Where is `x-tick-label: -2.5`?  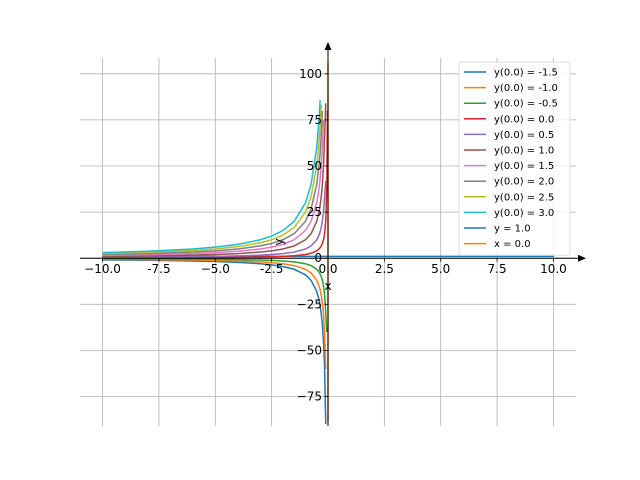 x-tick-label: -2.5 is located at coordinates (271, 269).